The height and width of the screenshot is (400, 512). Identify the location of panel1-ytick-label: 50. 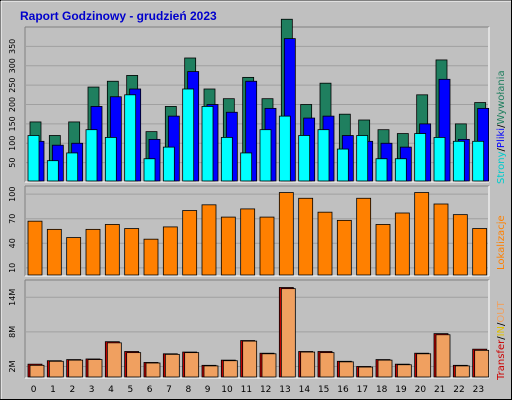
(12, 163).